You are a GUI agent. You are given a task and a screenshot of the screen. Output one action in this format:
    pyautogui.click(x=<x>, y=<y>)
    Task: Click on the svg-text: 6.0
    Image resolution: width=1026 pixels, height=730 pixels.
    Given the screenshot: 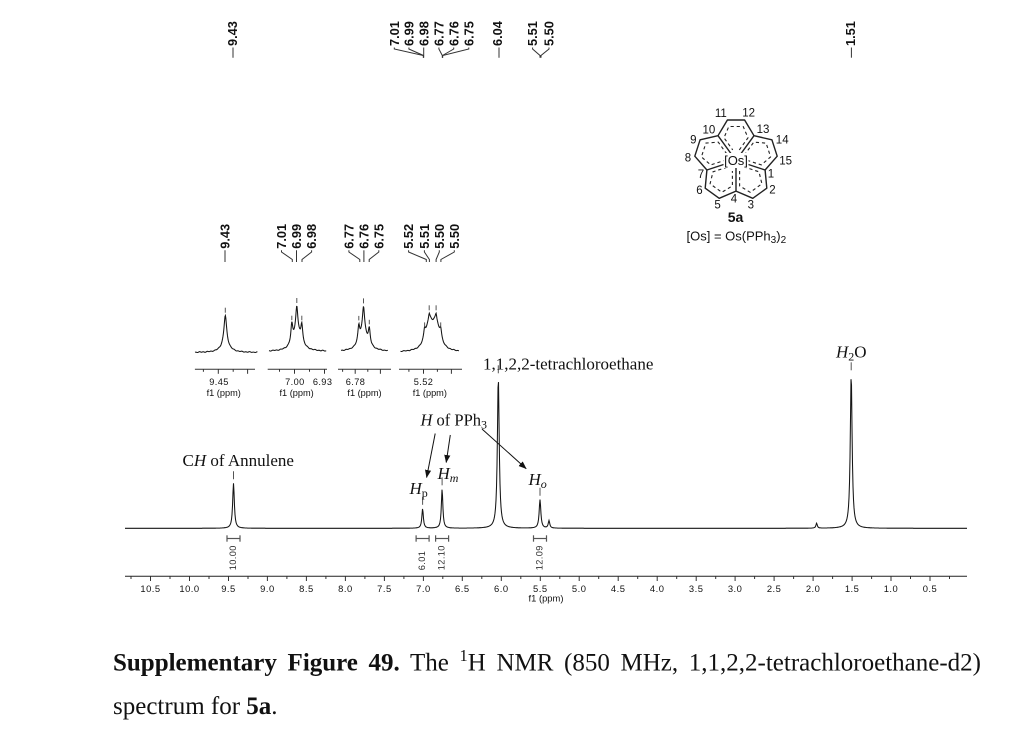 What is the action you would take?
    pyautogui.click(x=501, y=588)
    